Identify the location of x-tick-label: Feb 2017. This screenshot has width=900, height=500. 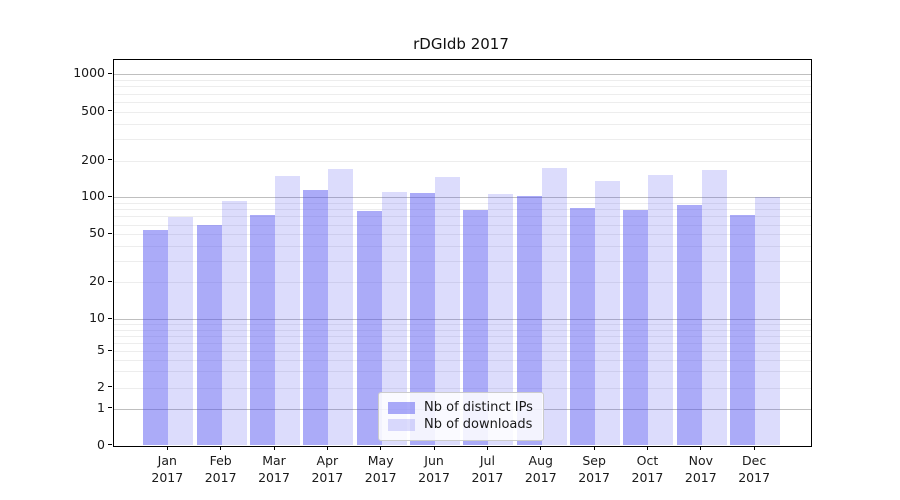
(220, 468).